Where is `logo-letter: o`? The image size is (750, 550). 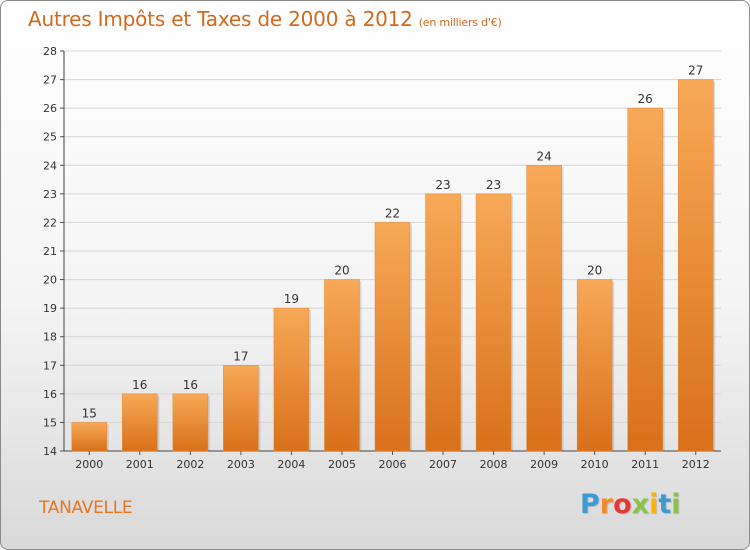 logo-letter: o is located at coordinates (622, 504).